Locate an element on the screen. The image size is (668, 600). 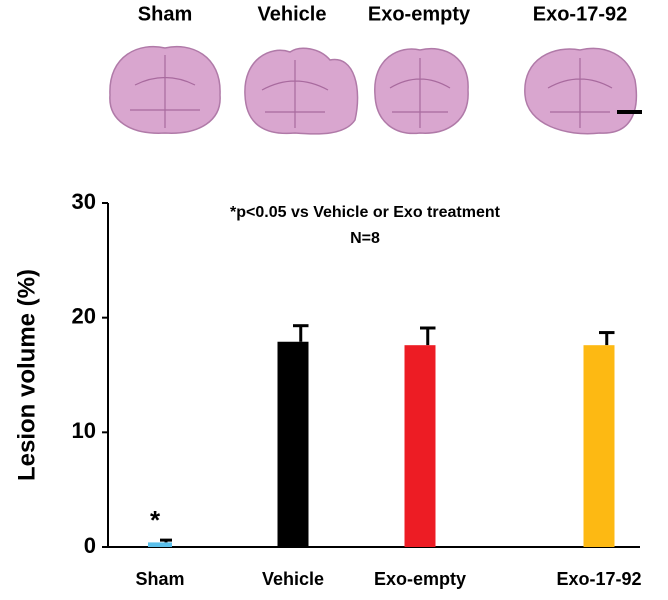
y-tick-label: 0 is located at coordinates (90, 545).